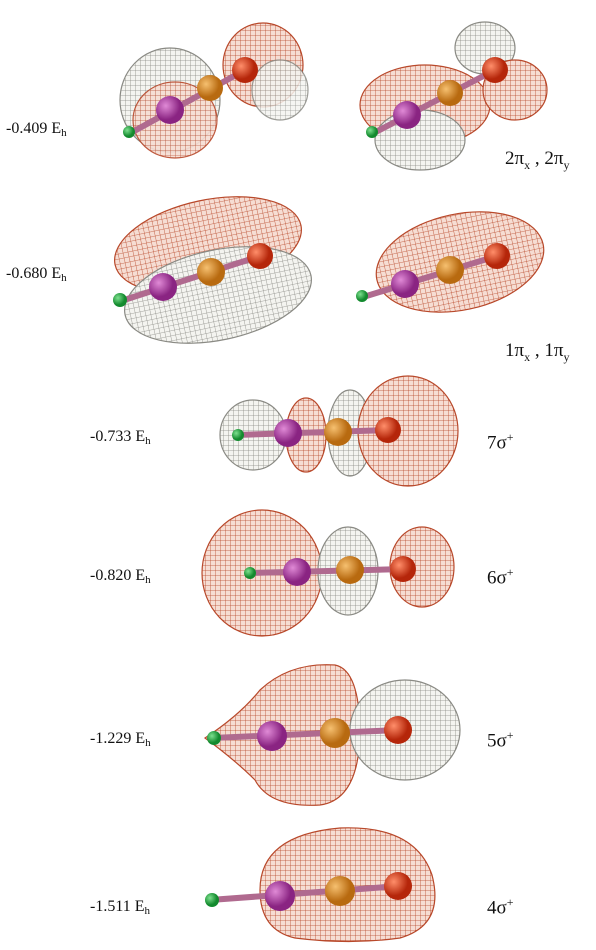 This screenshot has width=596, height=950. I want to click on energy-value: -0.820, so click(111, 575).